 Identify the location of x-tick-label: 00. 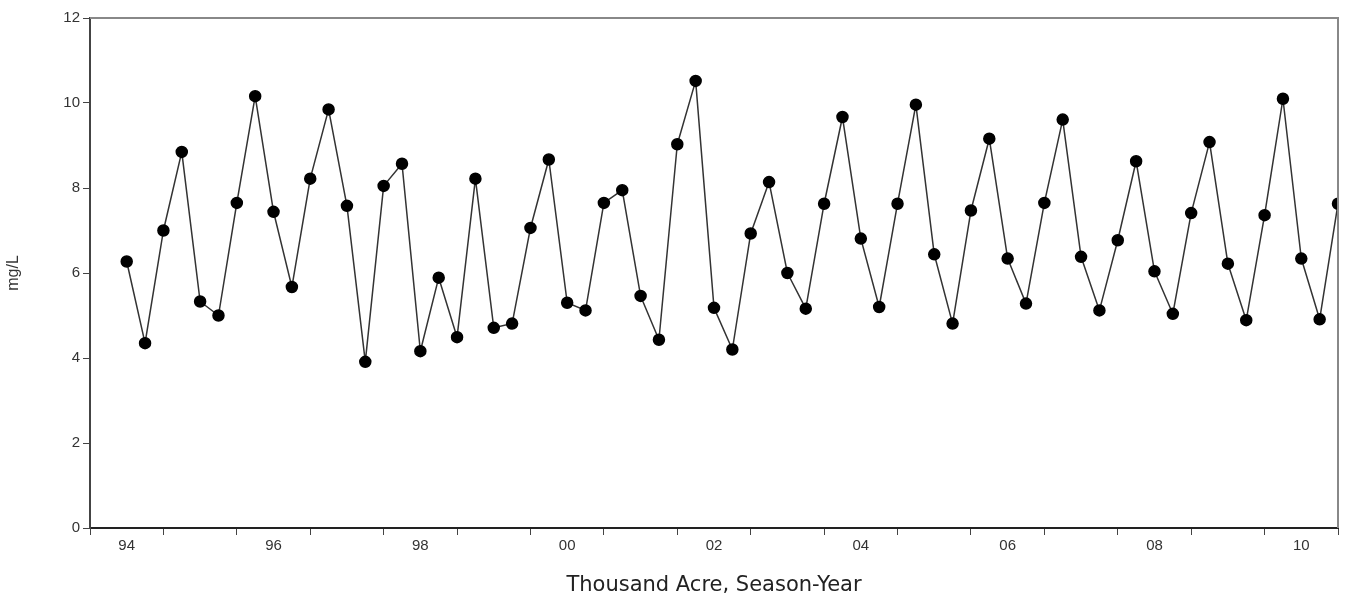
(567, 545).